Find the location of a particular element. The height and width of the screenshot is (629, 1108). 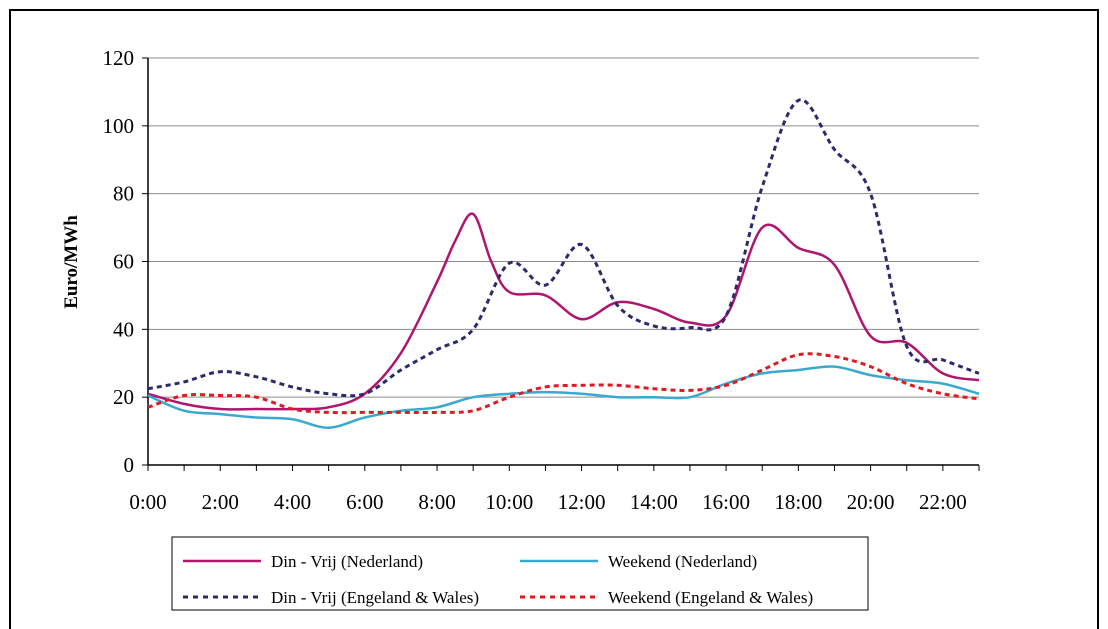

y-tick-label: 20 is located at coordinates (123, 397).